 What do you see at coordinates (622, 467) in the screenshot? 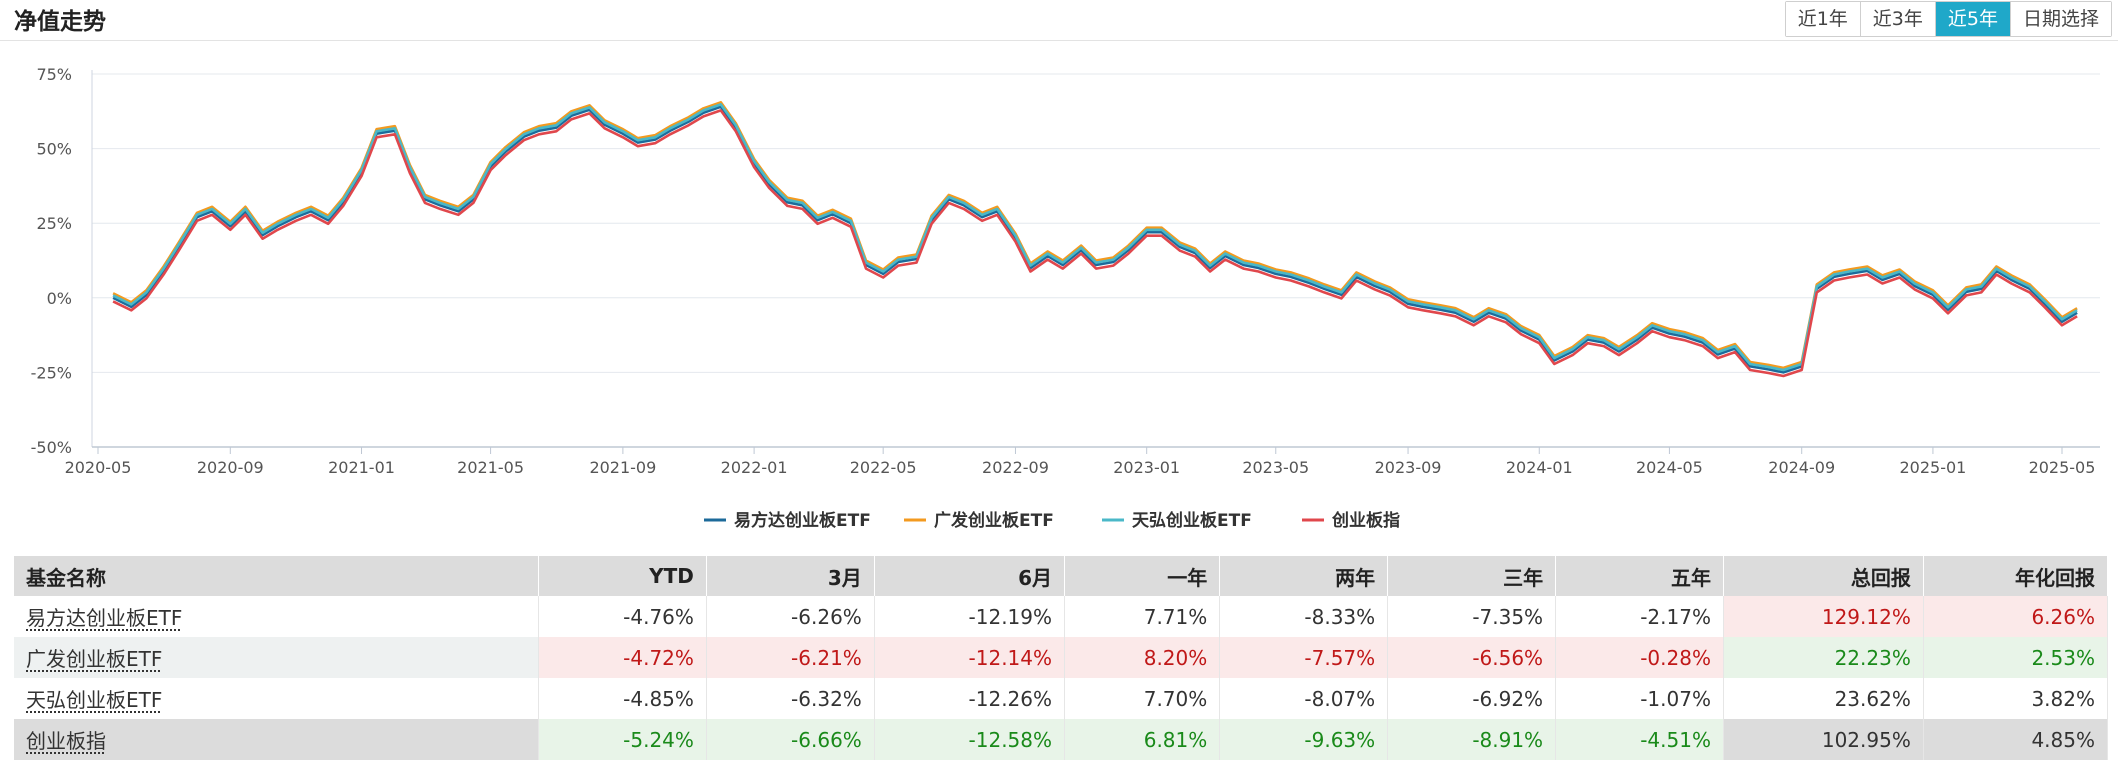
I see `x-tick-label: 2021-09` at bounding box center [622, 467].